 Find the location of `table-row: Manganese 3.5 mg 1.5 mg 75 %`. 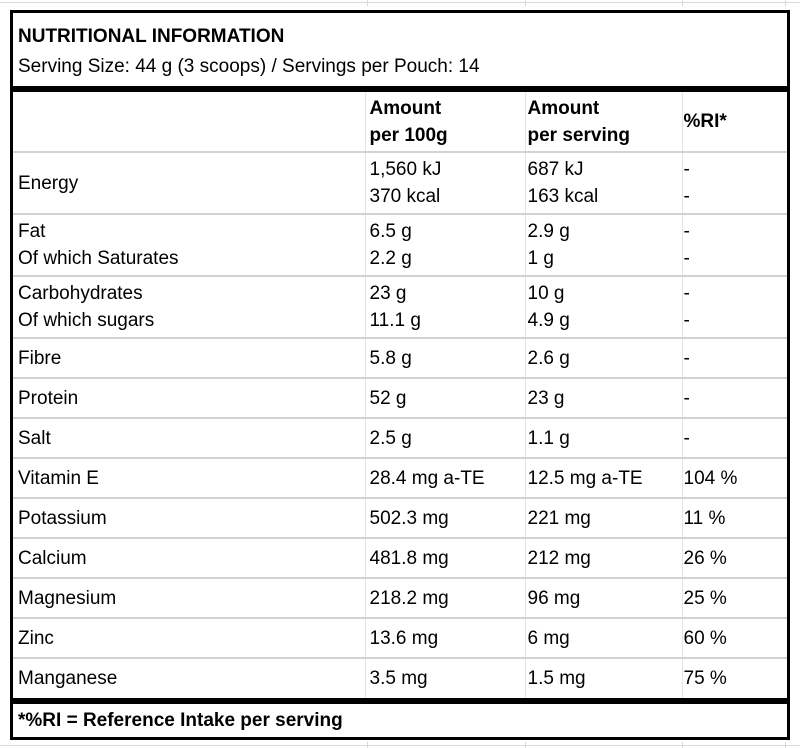

table-row: Manganese 3.5 mg 1.5 mg 75 % is located at coordinates (400, 678).